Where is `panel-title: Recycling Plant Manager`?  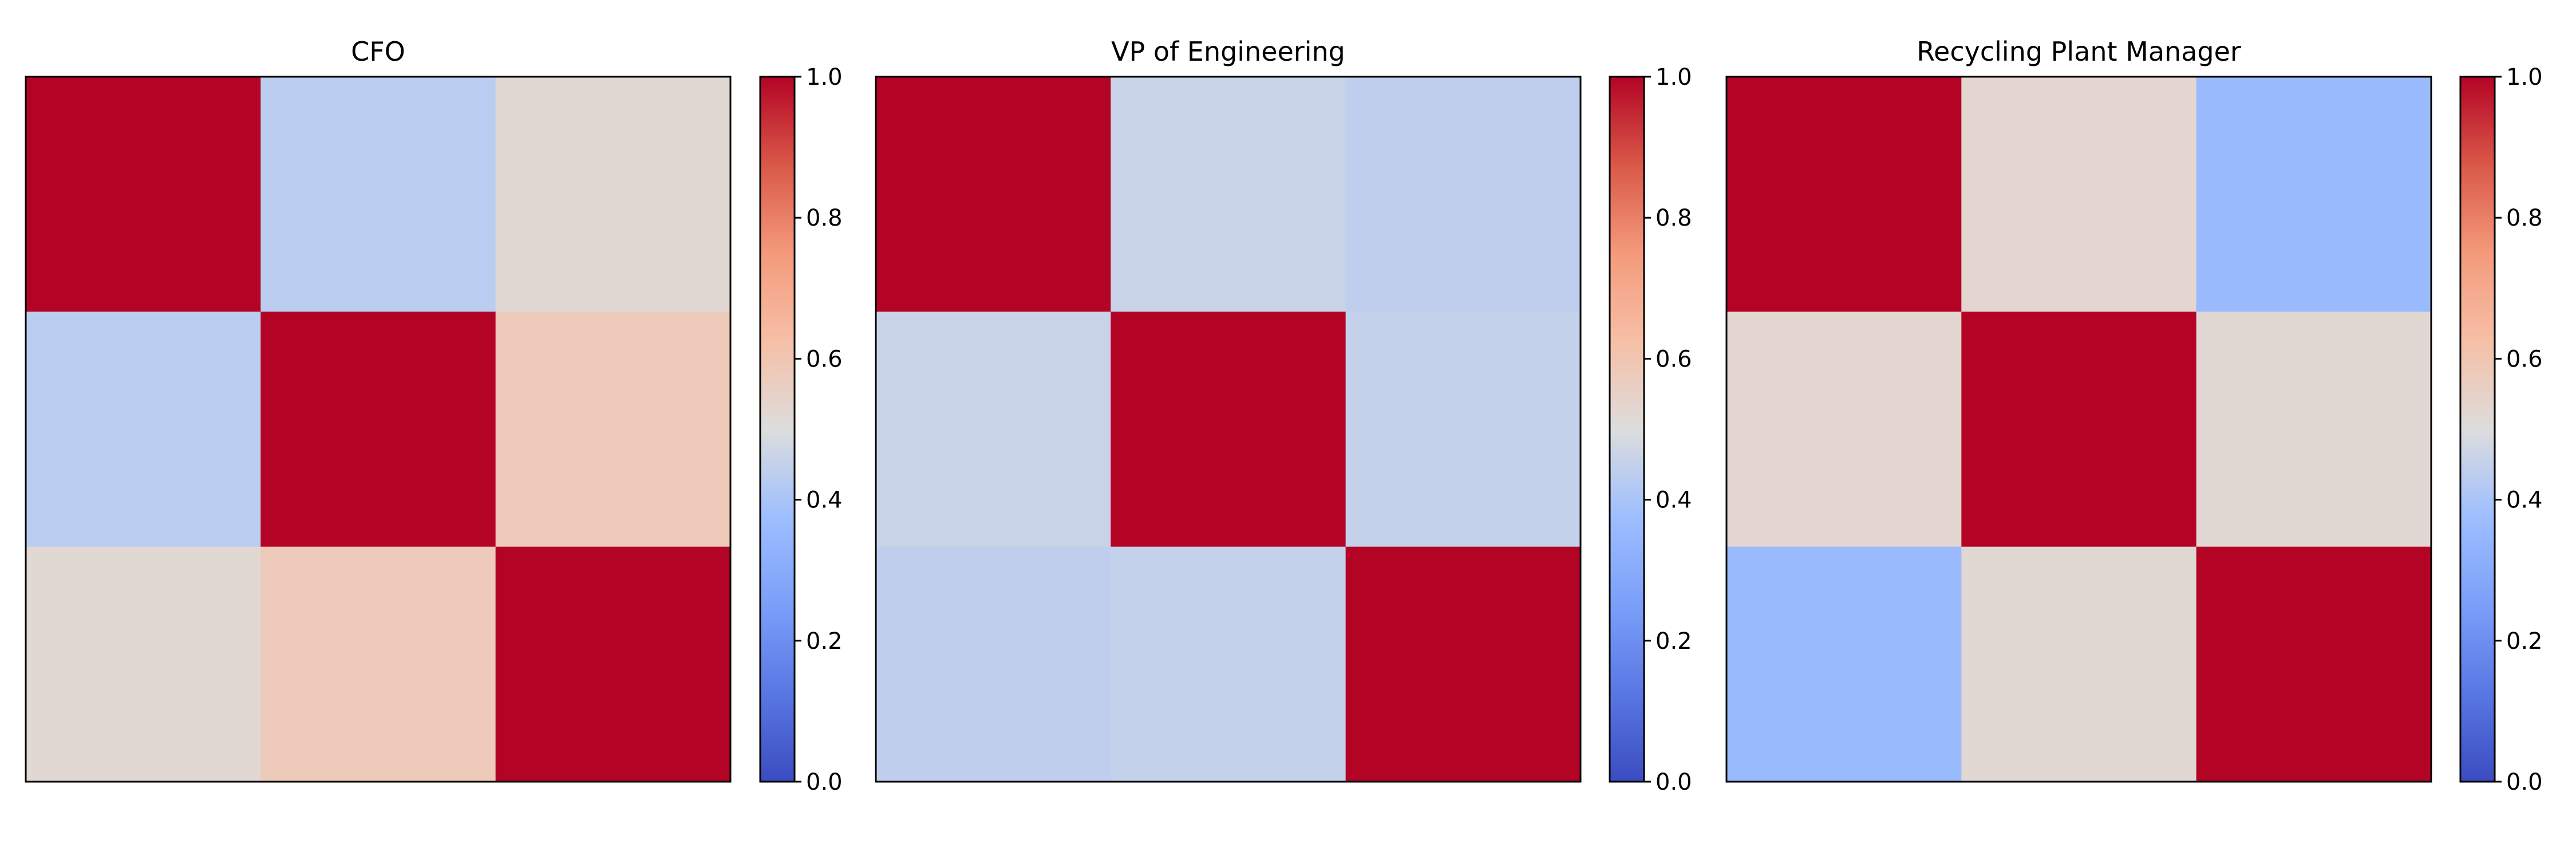
panel-title: Recycling Plant Manager is located at coordinates (2079, 51).